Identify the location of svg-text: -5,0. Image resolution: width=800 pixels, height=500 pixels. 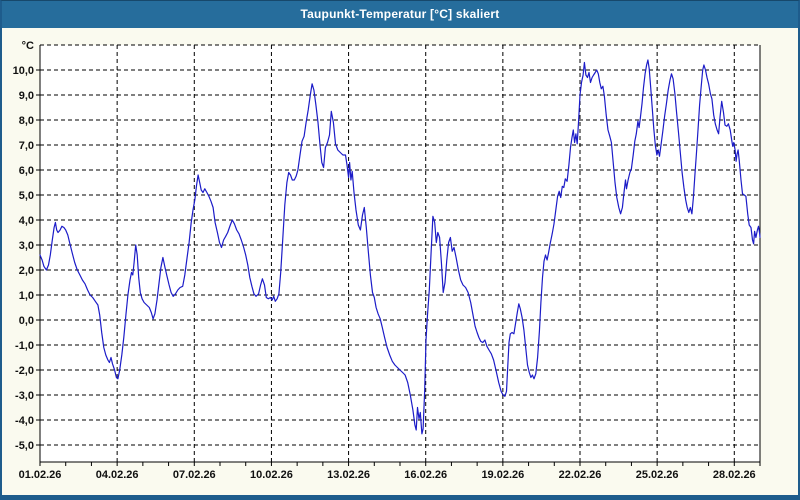
(24, 446).